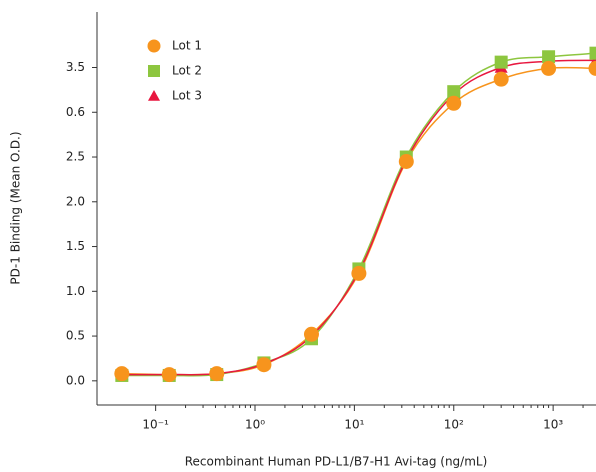 The height and width of the screenshot is (472, 596). What do you see at coordinates (354, 425) in the screenshot?
I see `x-tick-label: 10¹` at bounding box center [354, 425].